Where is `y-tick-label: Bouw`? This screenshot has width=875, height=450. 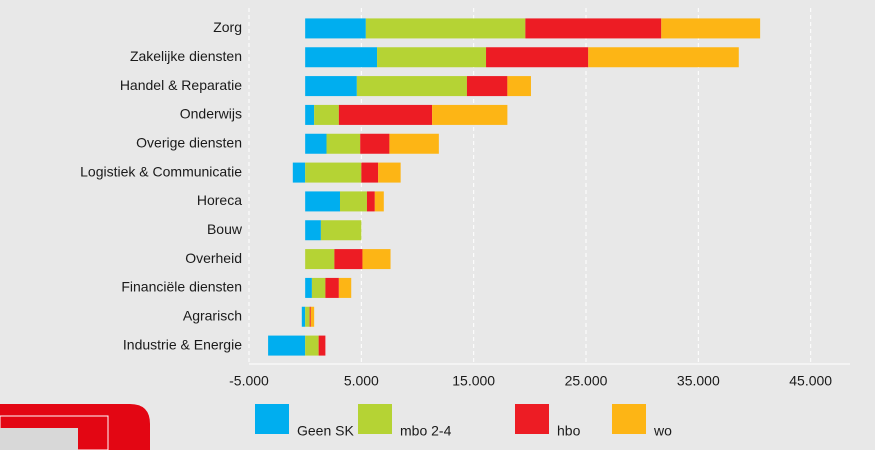
y-tick-label: Bouw is located at coordinates (225, 229).